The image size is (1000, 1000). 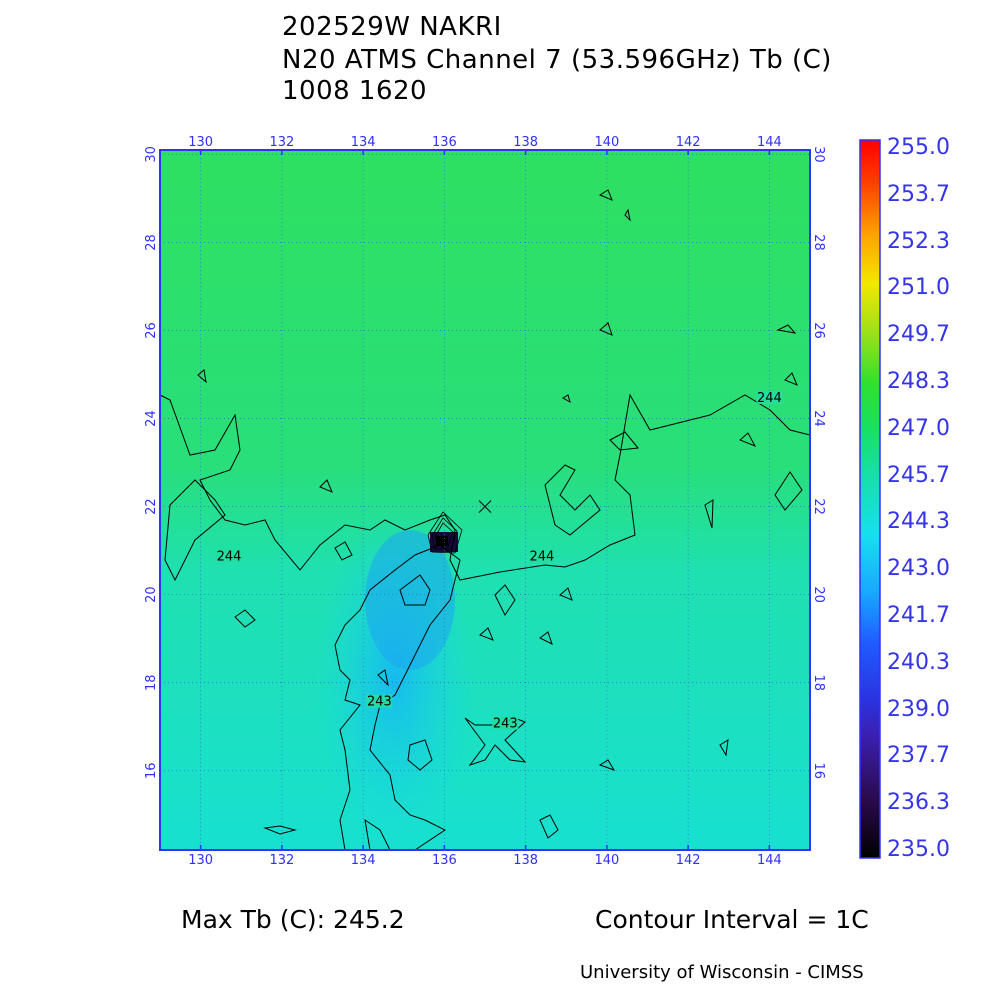 What do you see at coordinates (397, 697) in the screenshot?
I see `contour-243-band` at bounding box center [397, 697].